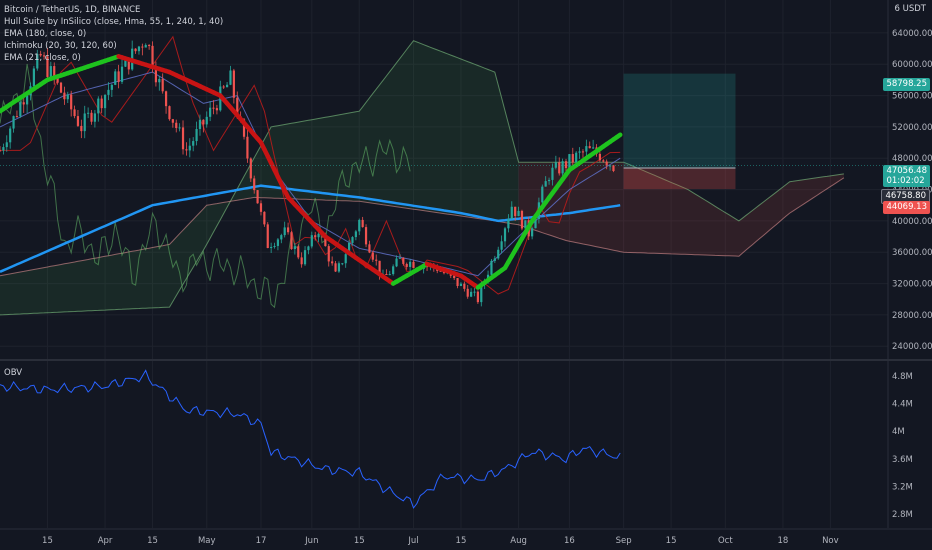  What do you see at coordinates (13, 373) in the screenshot?
I see `obv-indicator-label: OBV` at bounding box center [13, 373].